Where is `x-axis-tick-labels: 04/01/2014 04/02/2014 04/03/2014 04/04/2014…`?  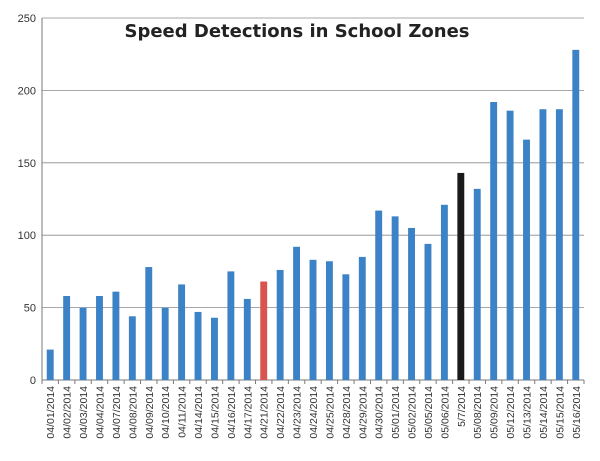 x-axis-tick-labels: 04/01/2014 04/02/2014 04/03/2014 04/04/2014… is located at coordinates (314, 412).